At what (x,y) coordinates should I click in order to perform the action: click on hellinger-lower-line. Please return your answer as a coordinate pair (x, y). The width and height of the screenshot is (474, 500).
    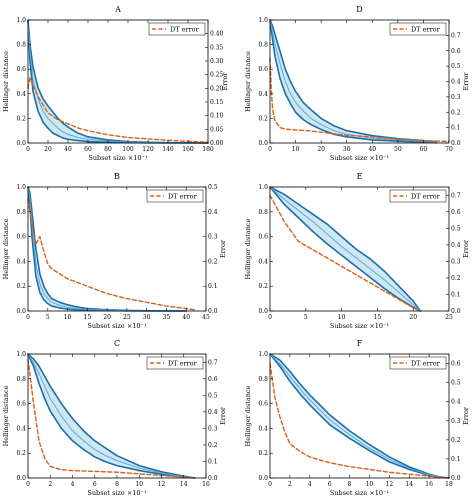
    Looking at the image, I should click on (353, 81).